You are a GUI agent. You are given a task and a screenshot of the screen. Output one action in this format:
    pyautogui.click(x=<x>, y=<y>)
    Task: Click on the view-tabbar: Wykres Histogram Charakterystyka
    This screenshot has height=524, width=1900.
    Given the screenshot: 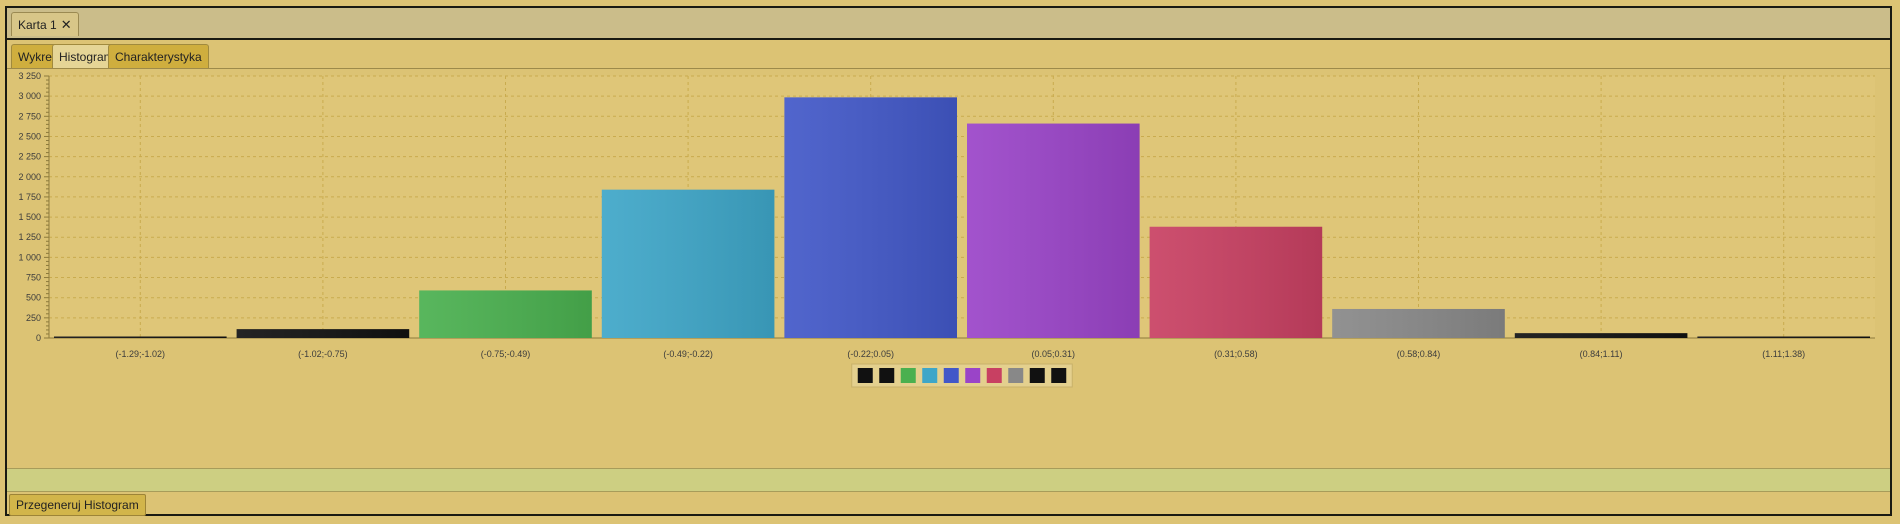 What is the action you would take?
    pyautogui.click(x=948, y=54)
    